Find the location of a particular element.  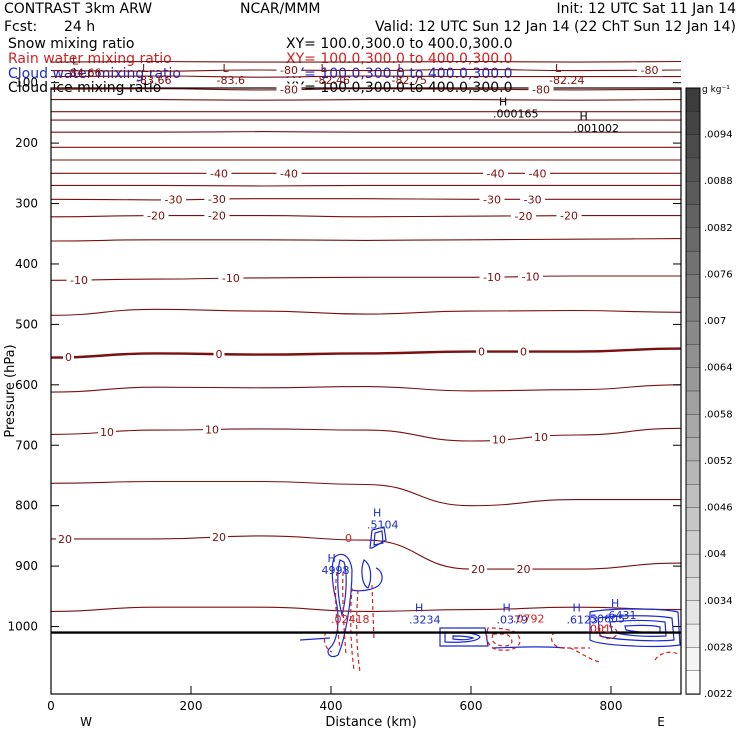

y-tick-label: 700 is located at coordinates (26, 445).